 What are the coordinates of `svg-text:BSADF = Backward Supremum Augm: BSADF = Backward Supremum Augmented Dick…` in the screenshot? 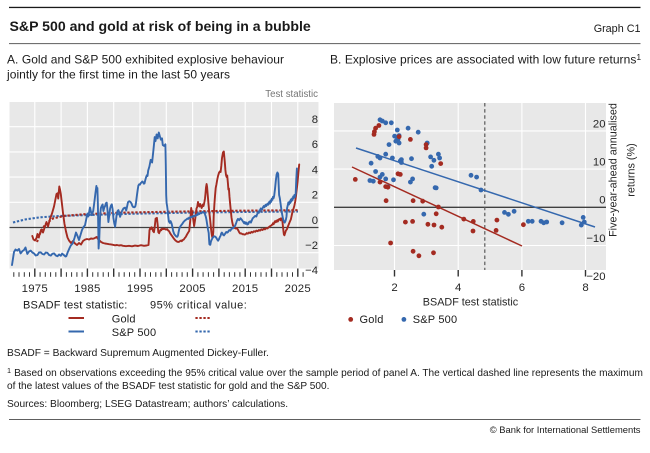 It's located at (138, 353).